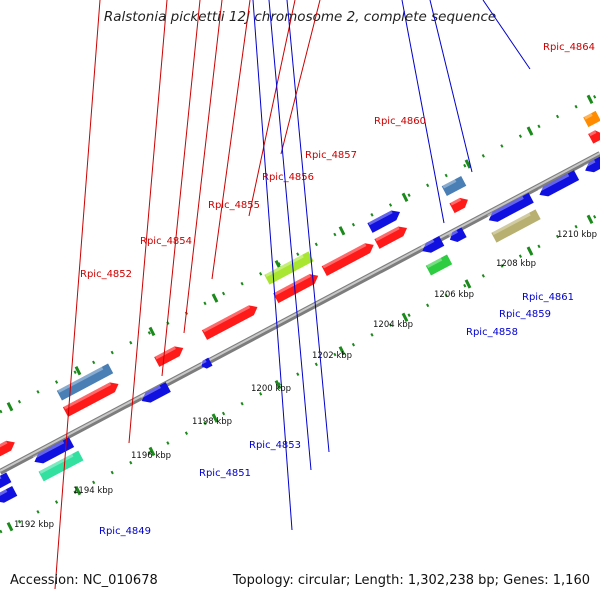 This screenshot has width=600, height=600. I want to click on accession-text: Accession: NC_010678, so click(84, 580).